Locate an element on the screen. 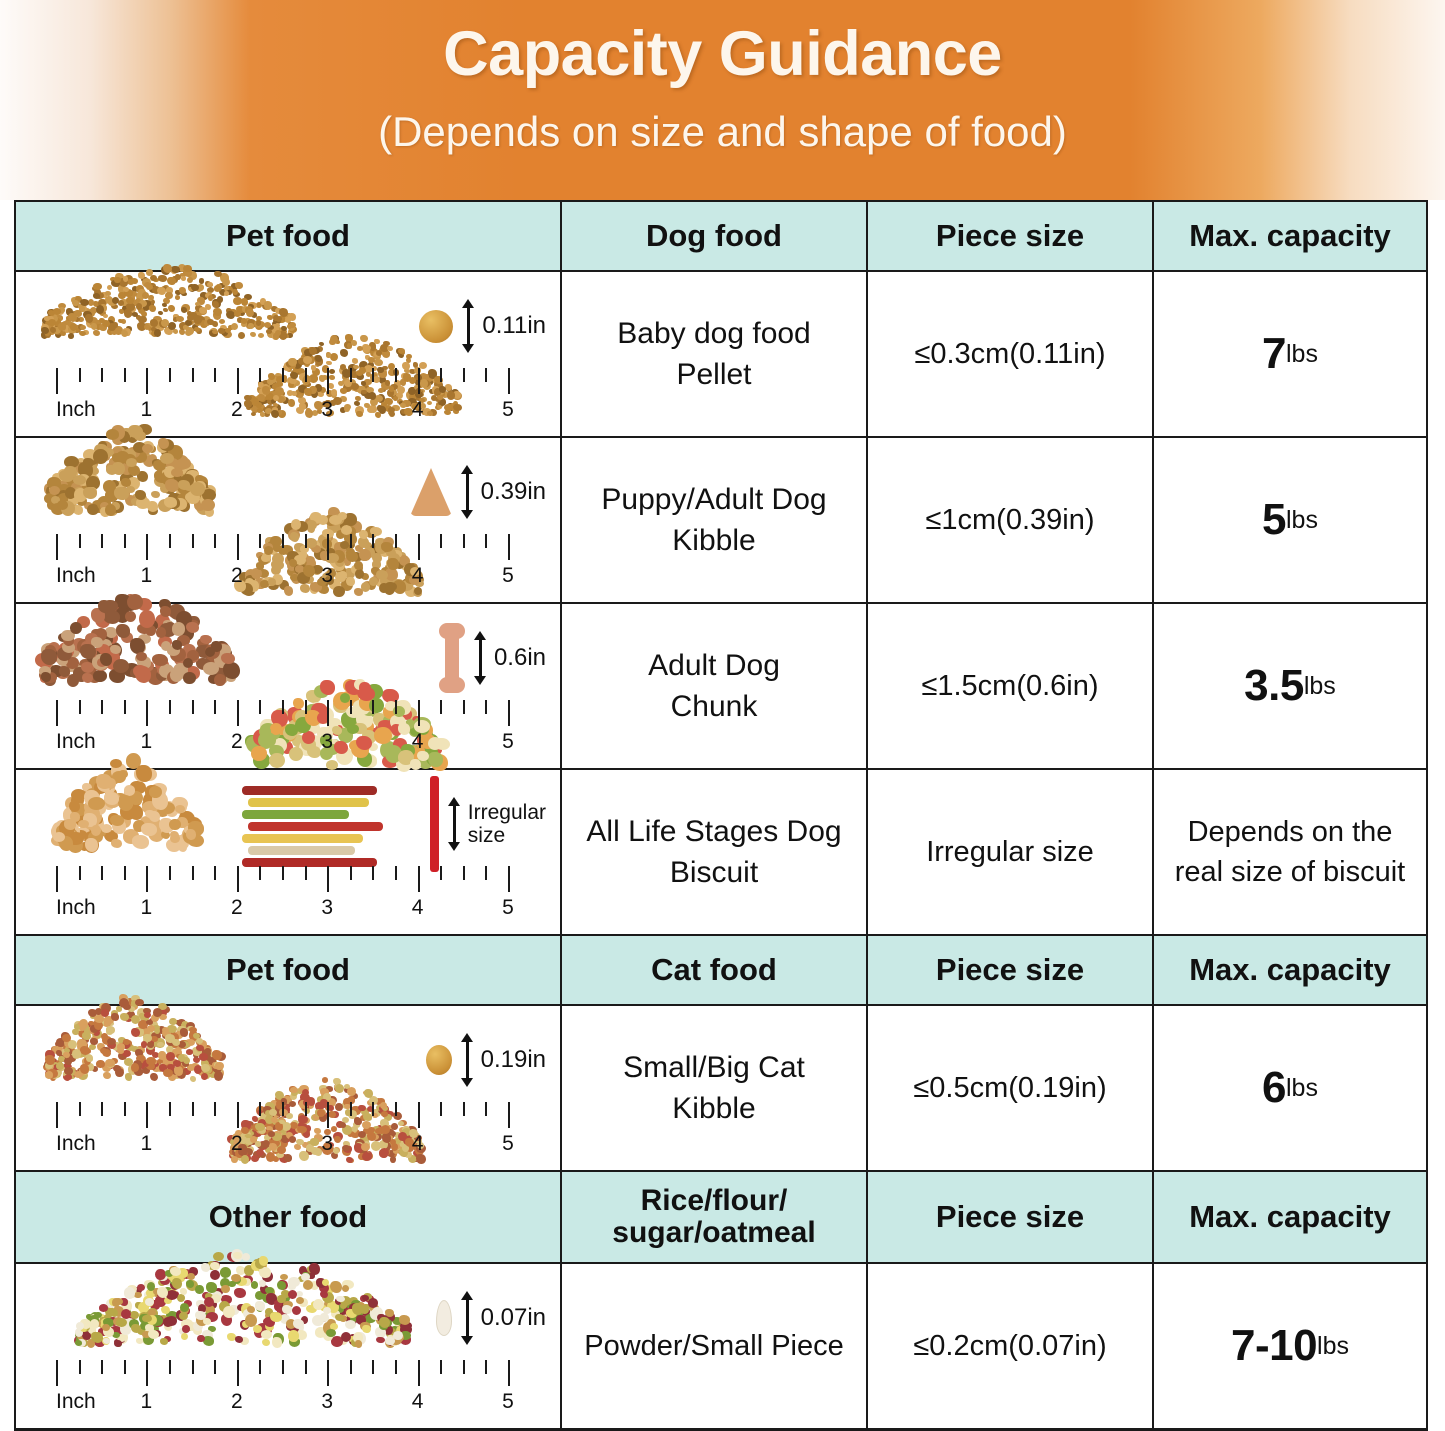 The height and width of the screenshot is (1431, 1445). column-header-rice-flour: Rice/flour/ sugar/oatmeal is located at coordinates (715, 1217).